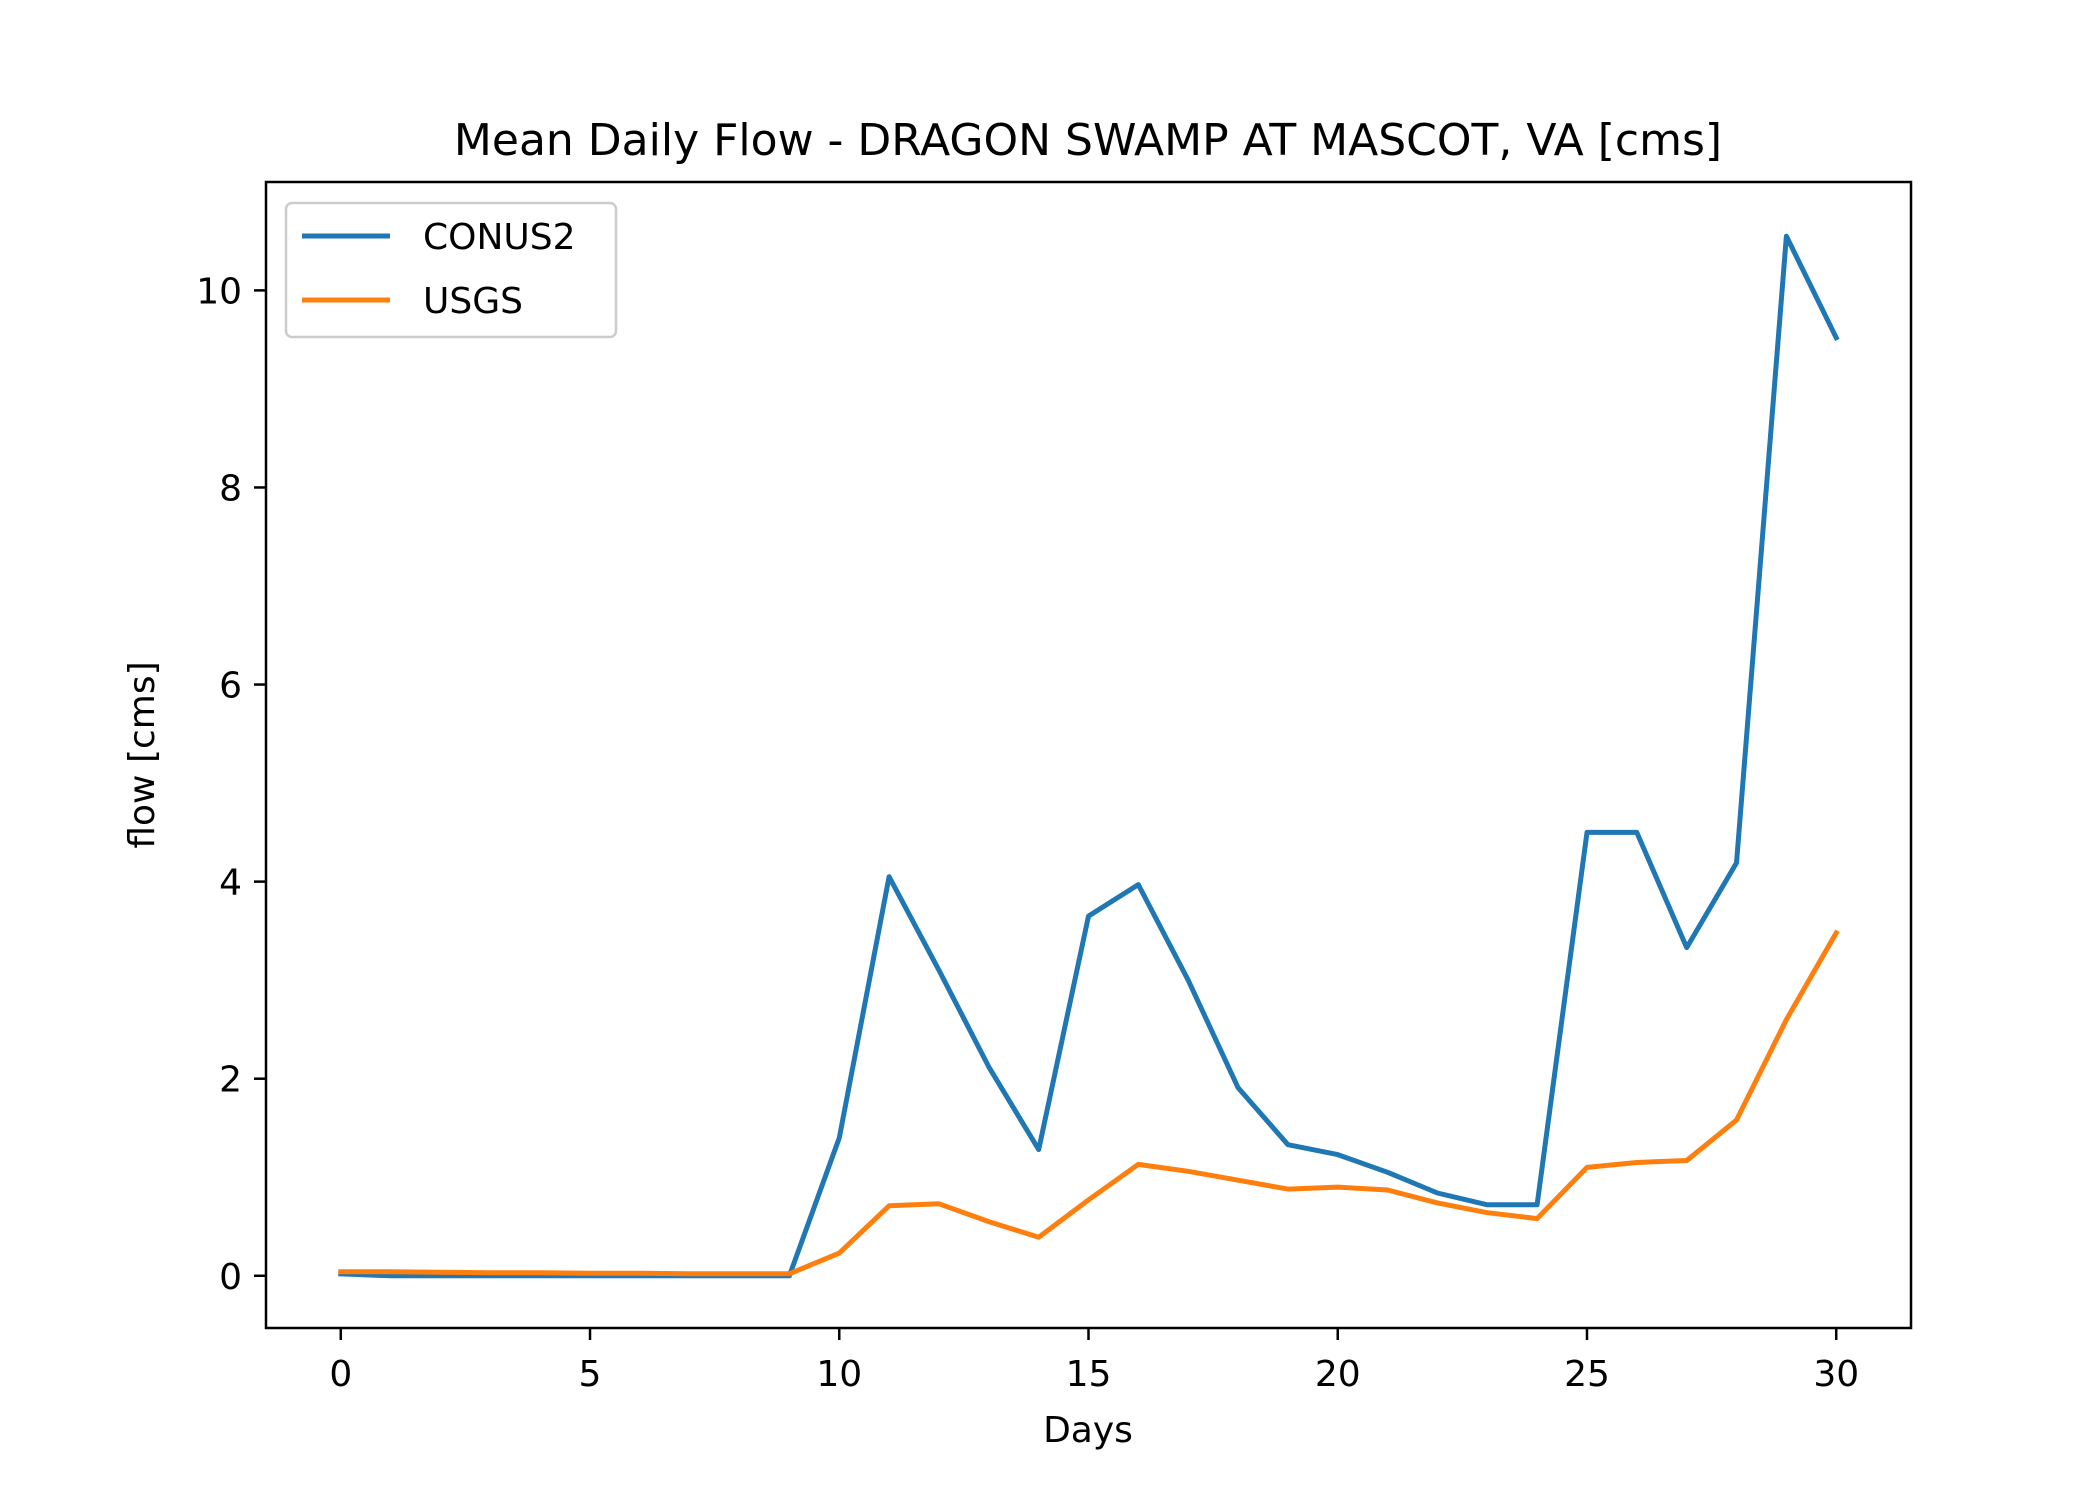  What do you see at coordinates (231, 784) in the screenshot?
I see `y-axis-ticks: 0 2 4 6 8 10` at bounding box center [231, 784].